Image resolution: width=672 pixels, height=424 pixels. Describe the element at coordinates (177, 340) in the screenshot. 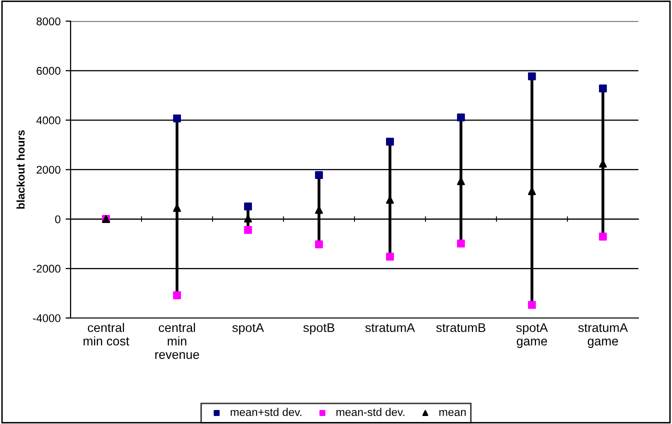

I see `x-tick-label: central min revenue` at that location.